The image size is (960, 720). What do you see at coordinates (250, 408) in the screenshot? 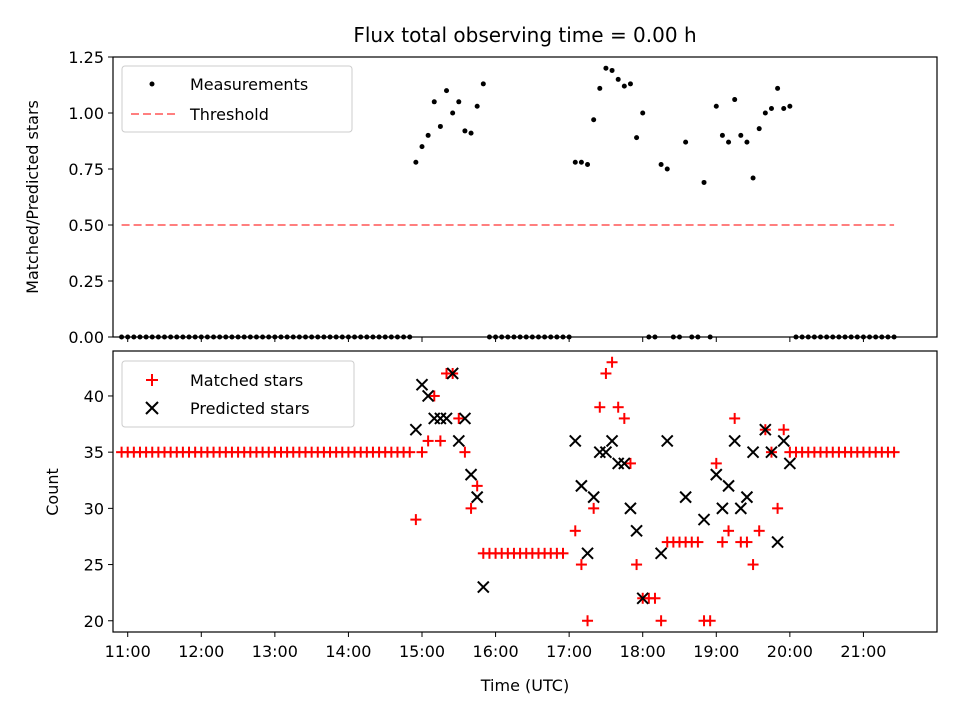
I see `legend-predicted-label: Predicted stars` at bounding box center [250, 408].